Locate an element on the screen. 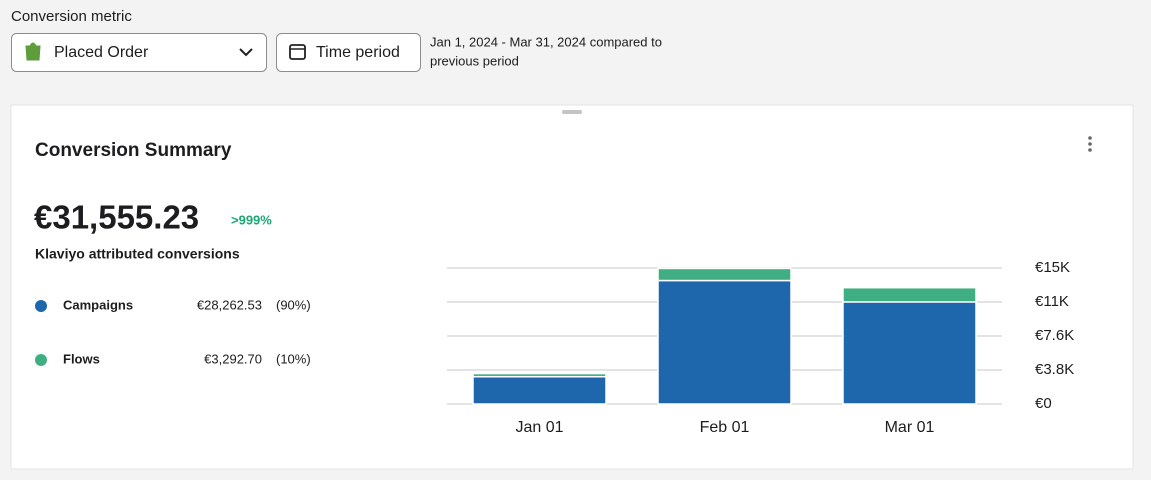  drag-handle is located at coordinates (572, 112).